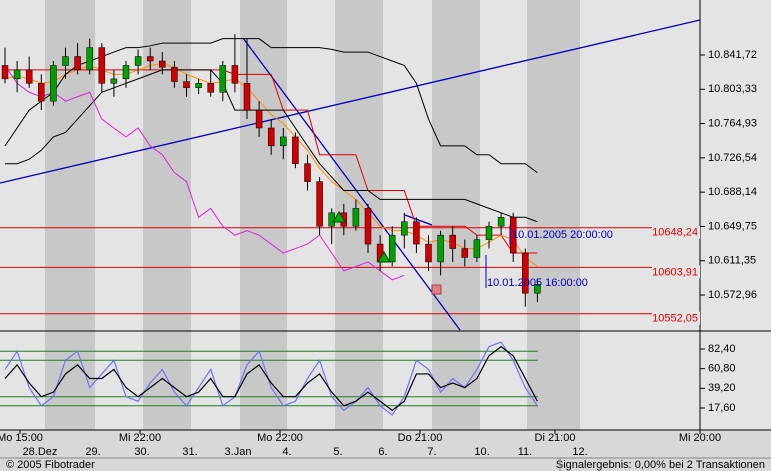 Image resolution: width=771 pixels, height=471 pixels. Describe the element at coordinates (537, 283) in the screenshot. I see `annotation: 10.01.2005 16:00:00` at that location.